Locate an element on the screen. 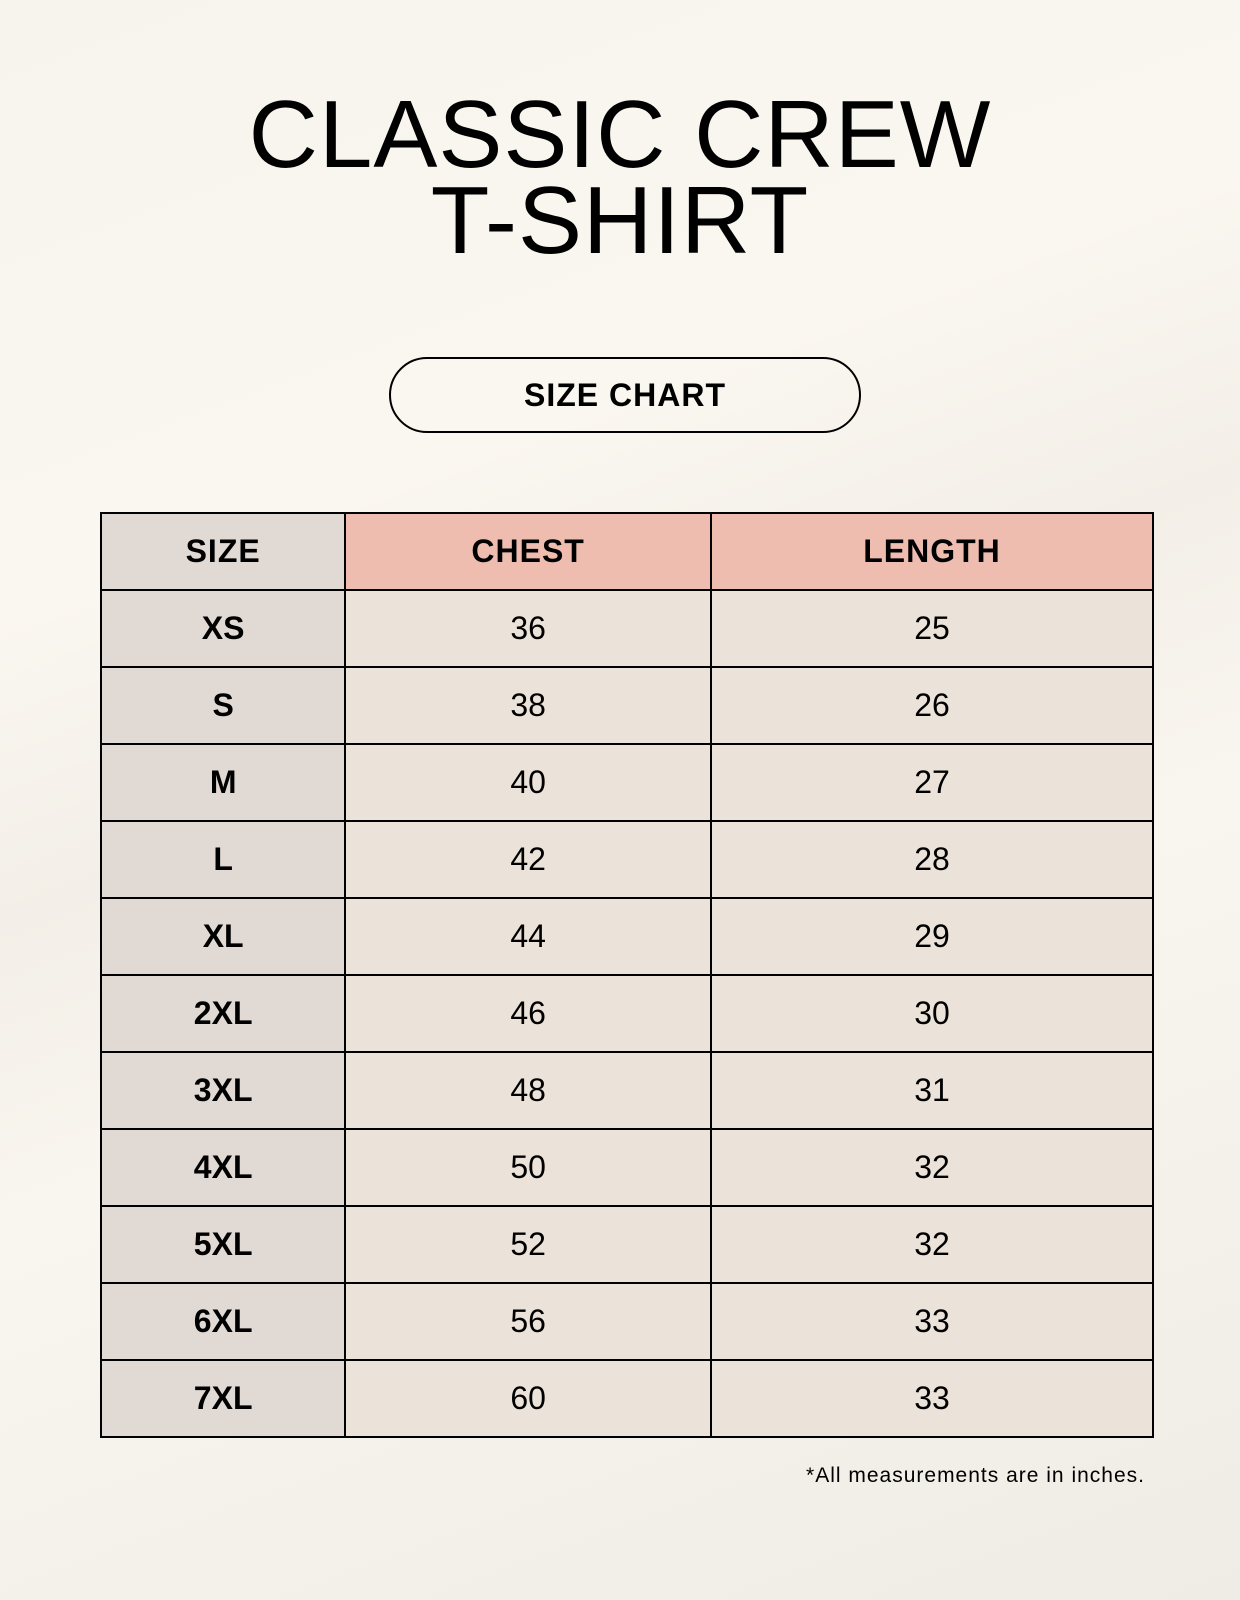 This screenshot has width=1240, height=1600. cell-length: 25 is located at coordinates (932, 628).